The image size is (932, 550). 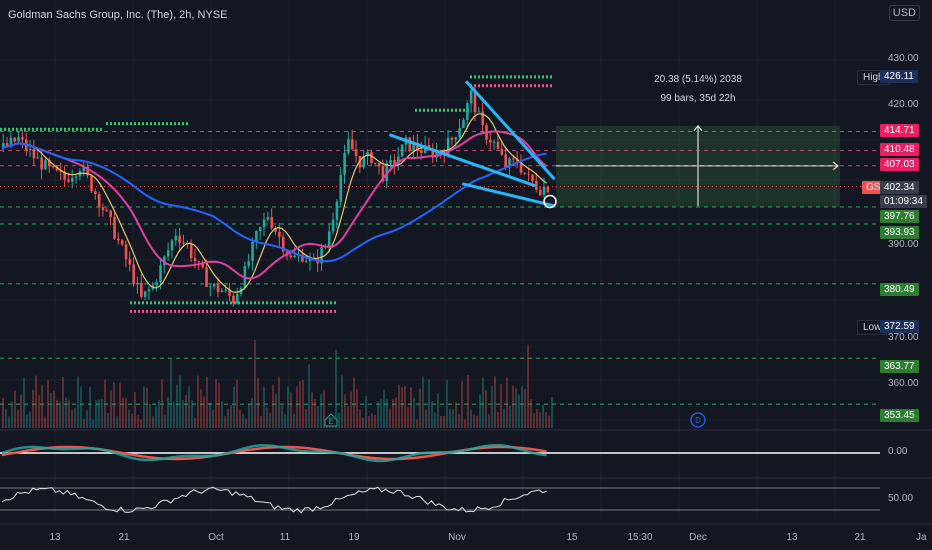 What do you see at coordinates (354, 537) in the screenshot?
I see `x-tick: 19` at bounding box center [354, 537].